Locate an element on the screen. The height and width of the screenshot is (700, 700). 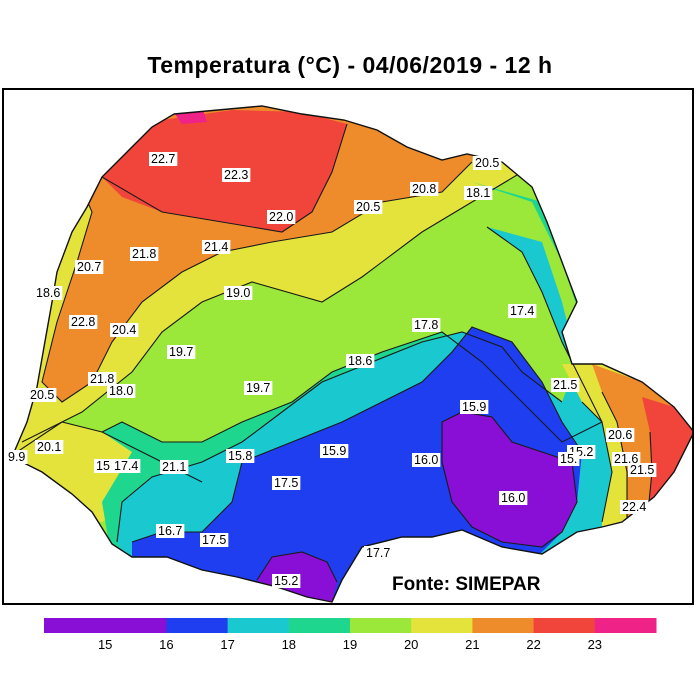
temperature-label-text: 20.6 is located at coordinates (620, 435).